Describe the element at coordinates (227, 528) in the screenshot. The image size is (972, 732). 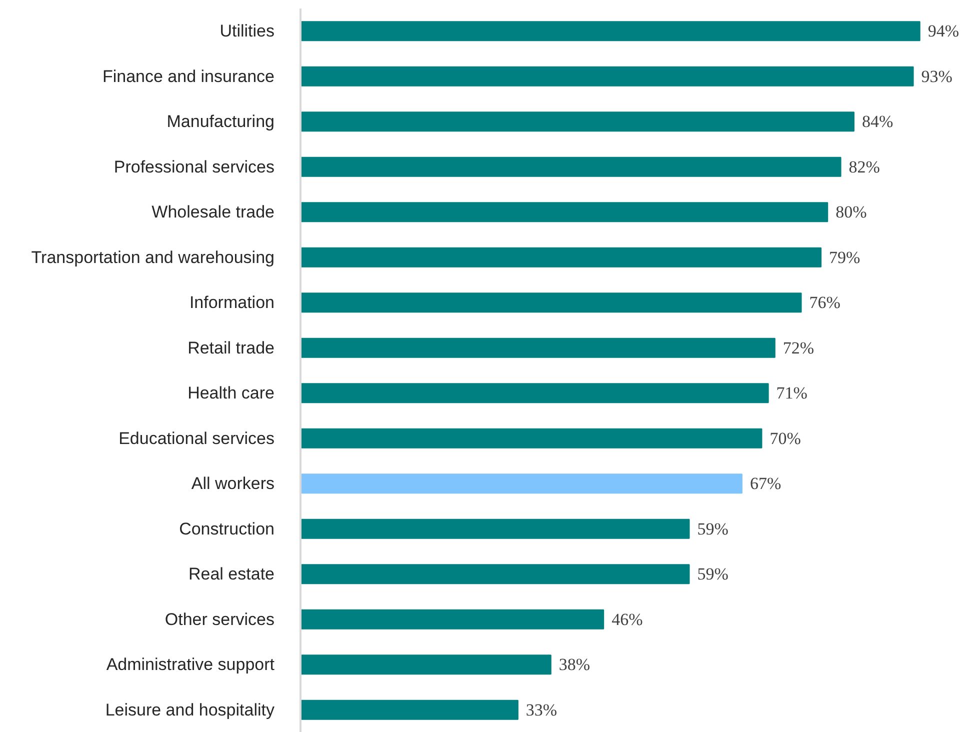
I see `y-tick-label: Construction` at that location.